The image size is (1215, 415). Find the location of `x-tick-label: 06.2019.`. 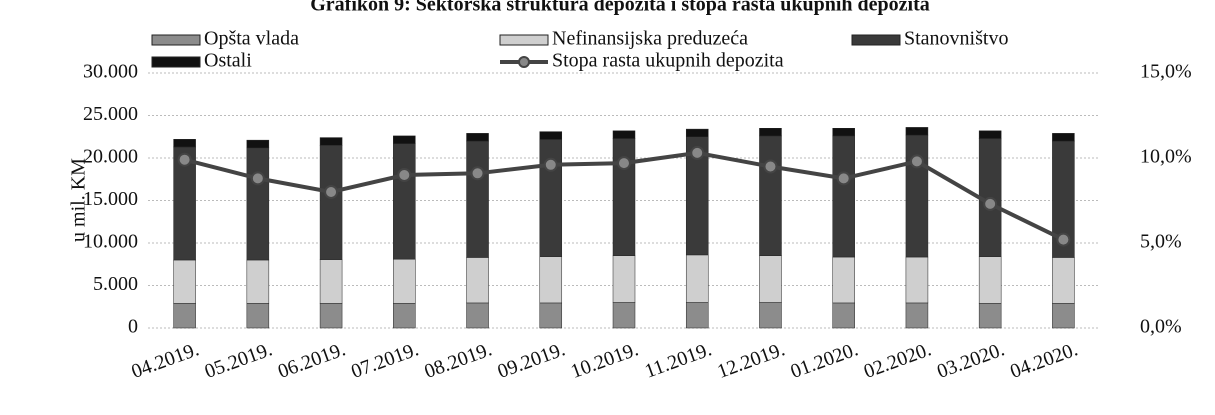

x-tick-label: 06.2019. is located at coordinates (311, 360).